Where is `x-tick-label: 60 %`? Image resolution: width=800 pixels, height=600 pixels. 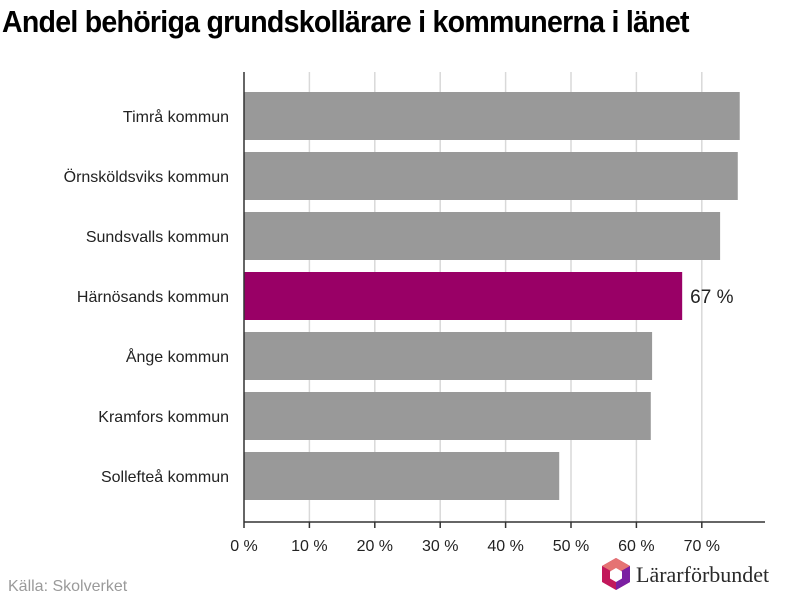
x-tick-label: 60 % is located at coordinates (636, 546).